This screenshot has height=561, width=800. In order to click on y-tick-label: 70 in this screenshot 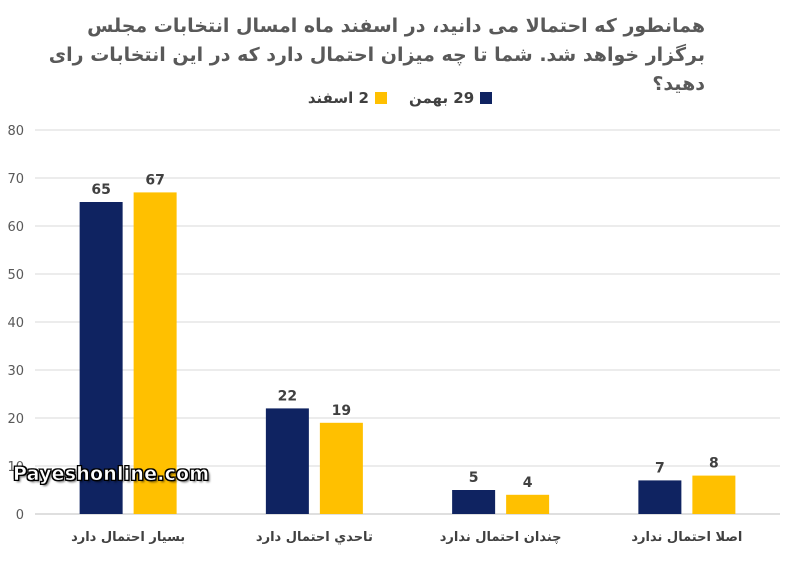, I will do `click(15, 179)`.